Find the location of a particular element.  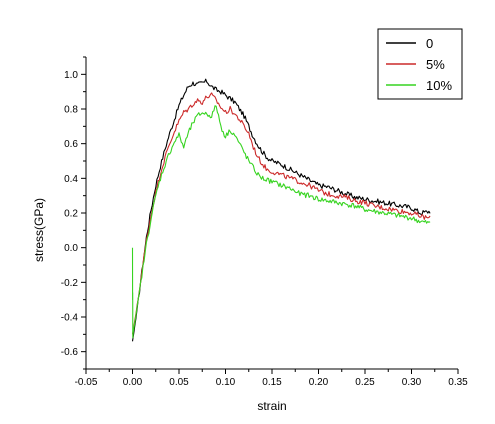

y-tick-label: -0.2 is located at coordinates (70, 283).